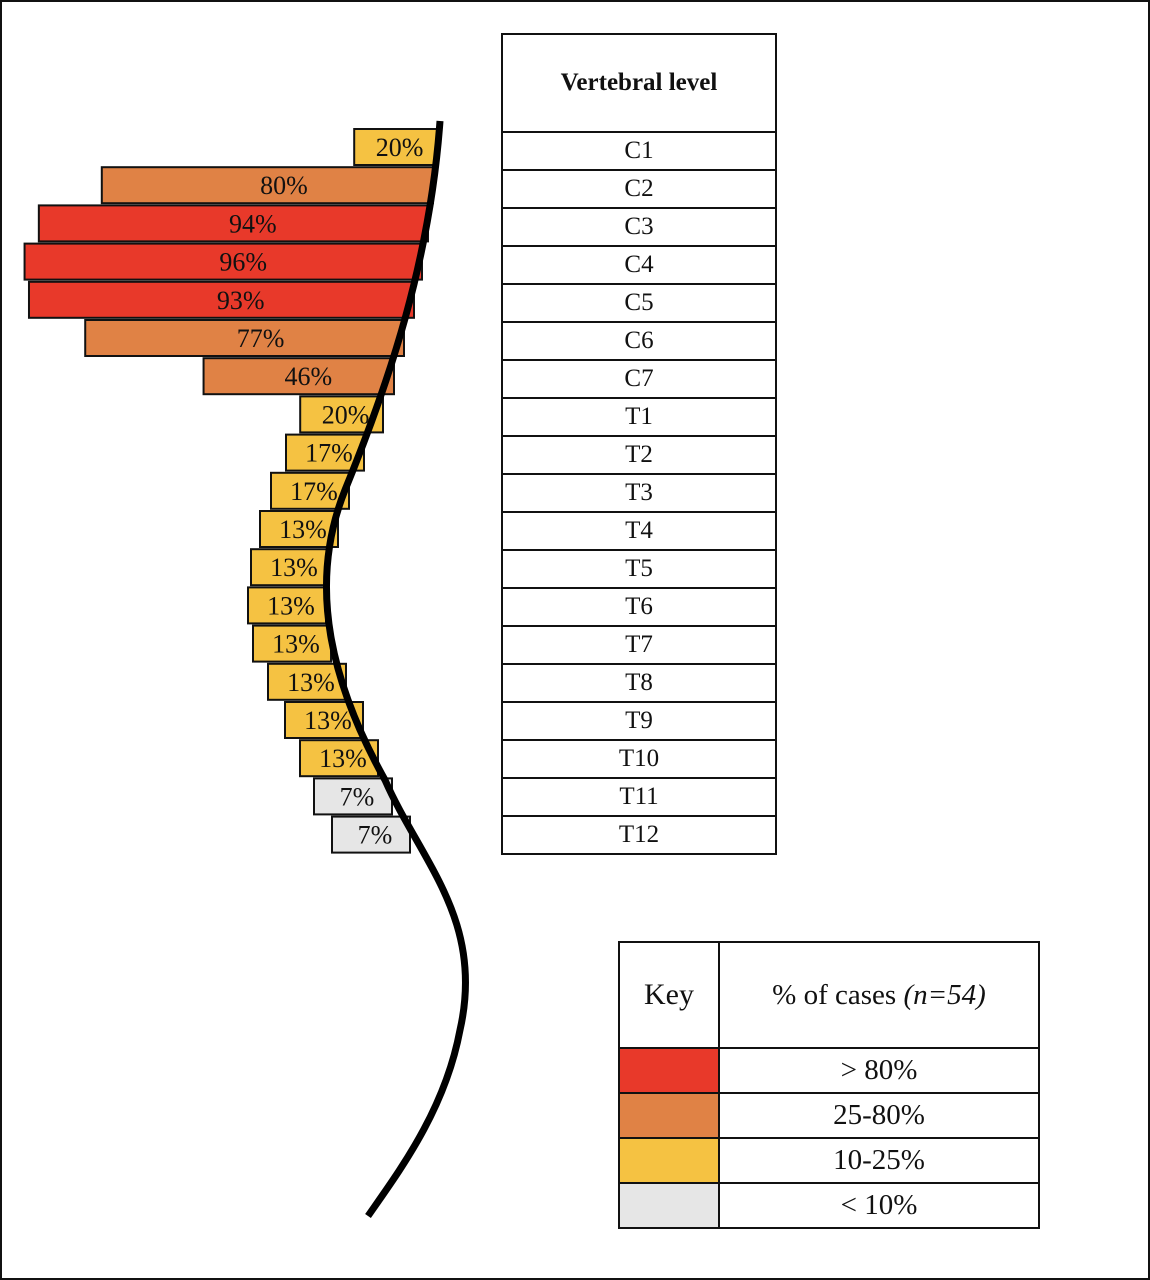 Image resolution: width=1150 pixels, height=1280 pixels. I want to click on bar-c7, so click(298, 376).